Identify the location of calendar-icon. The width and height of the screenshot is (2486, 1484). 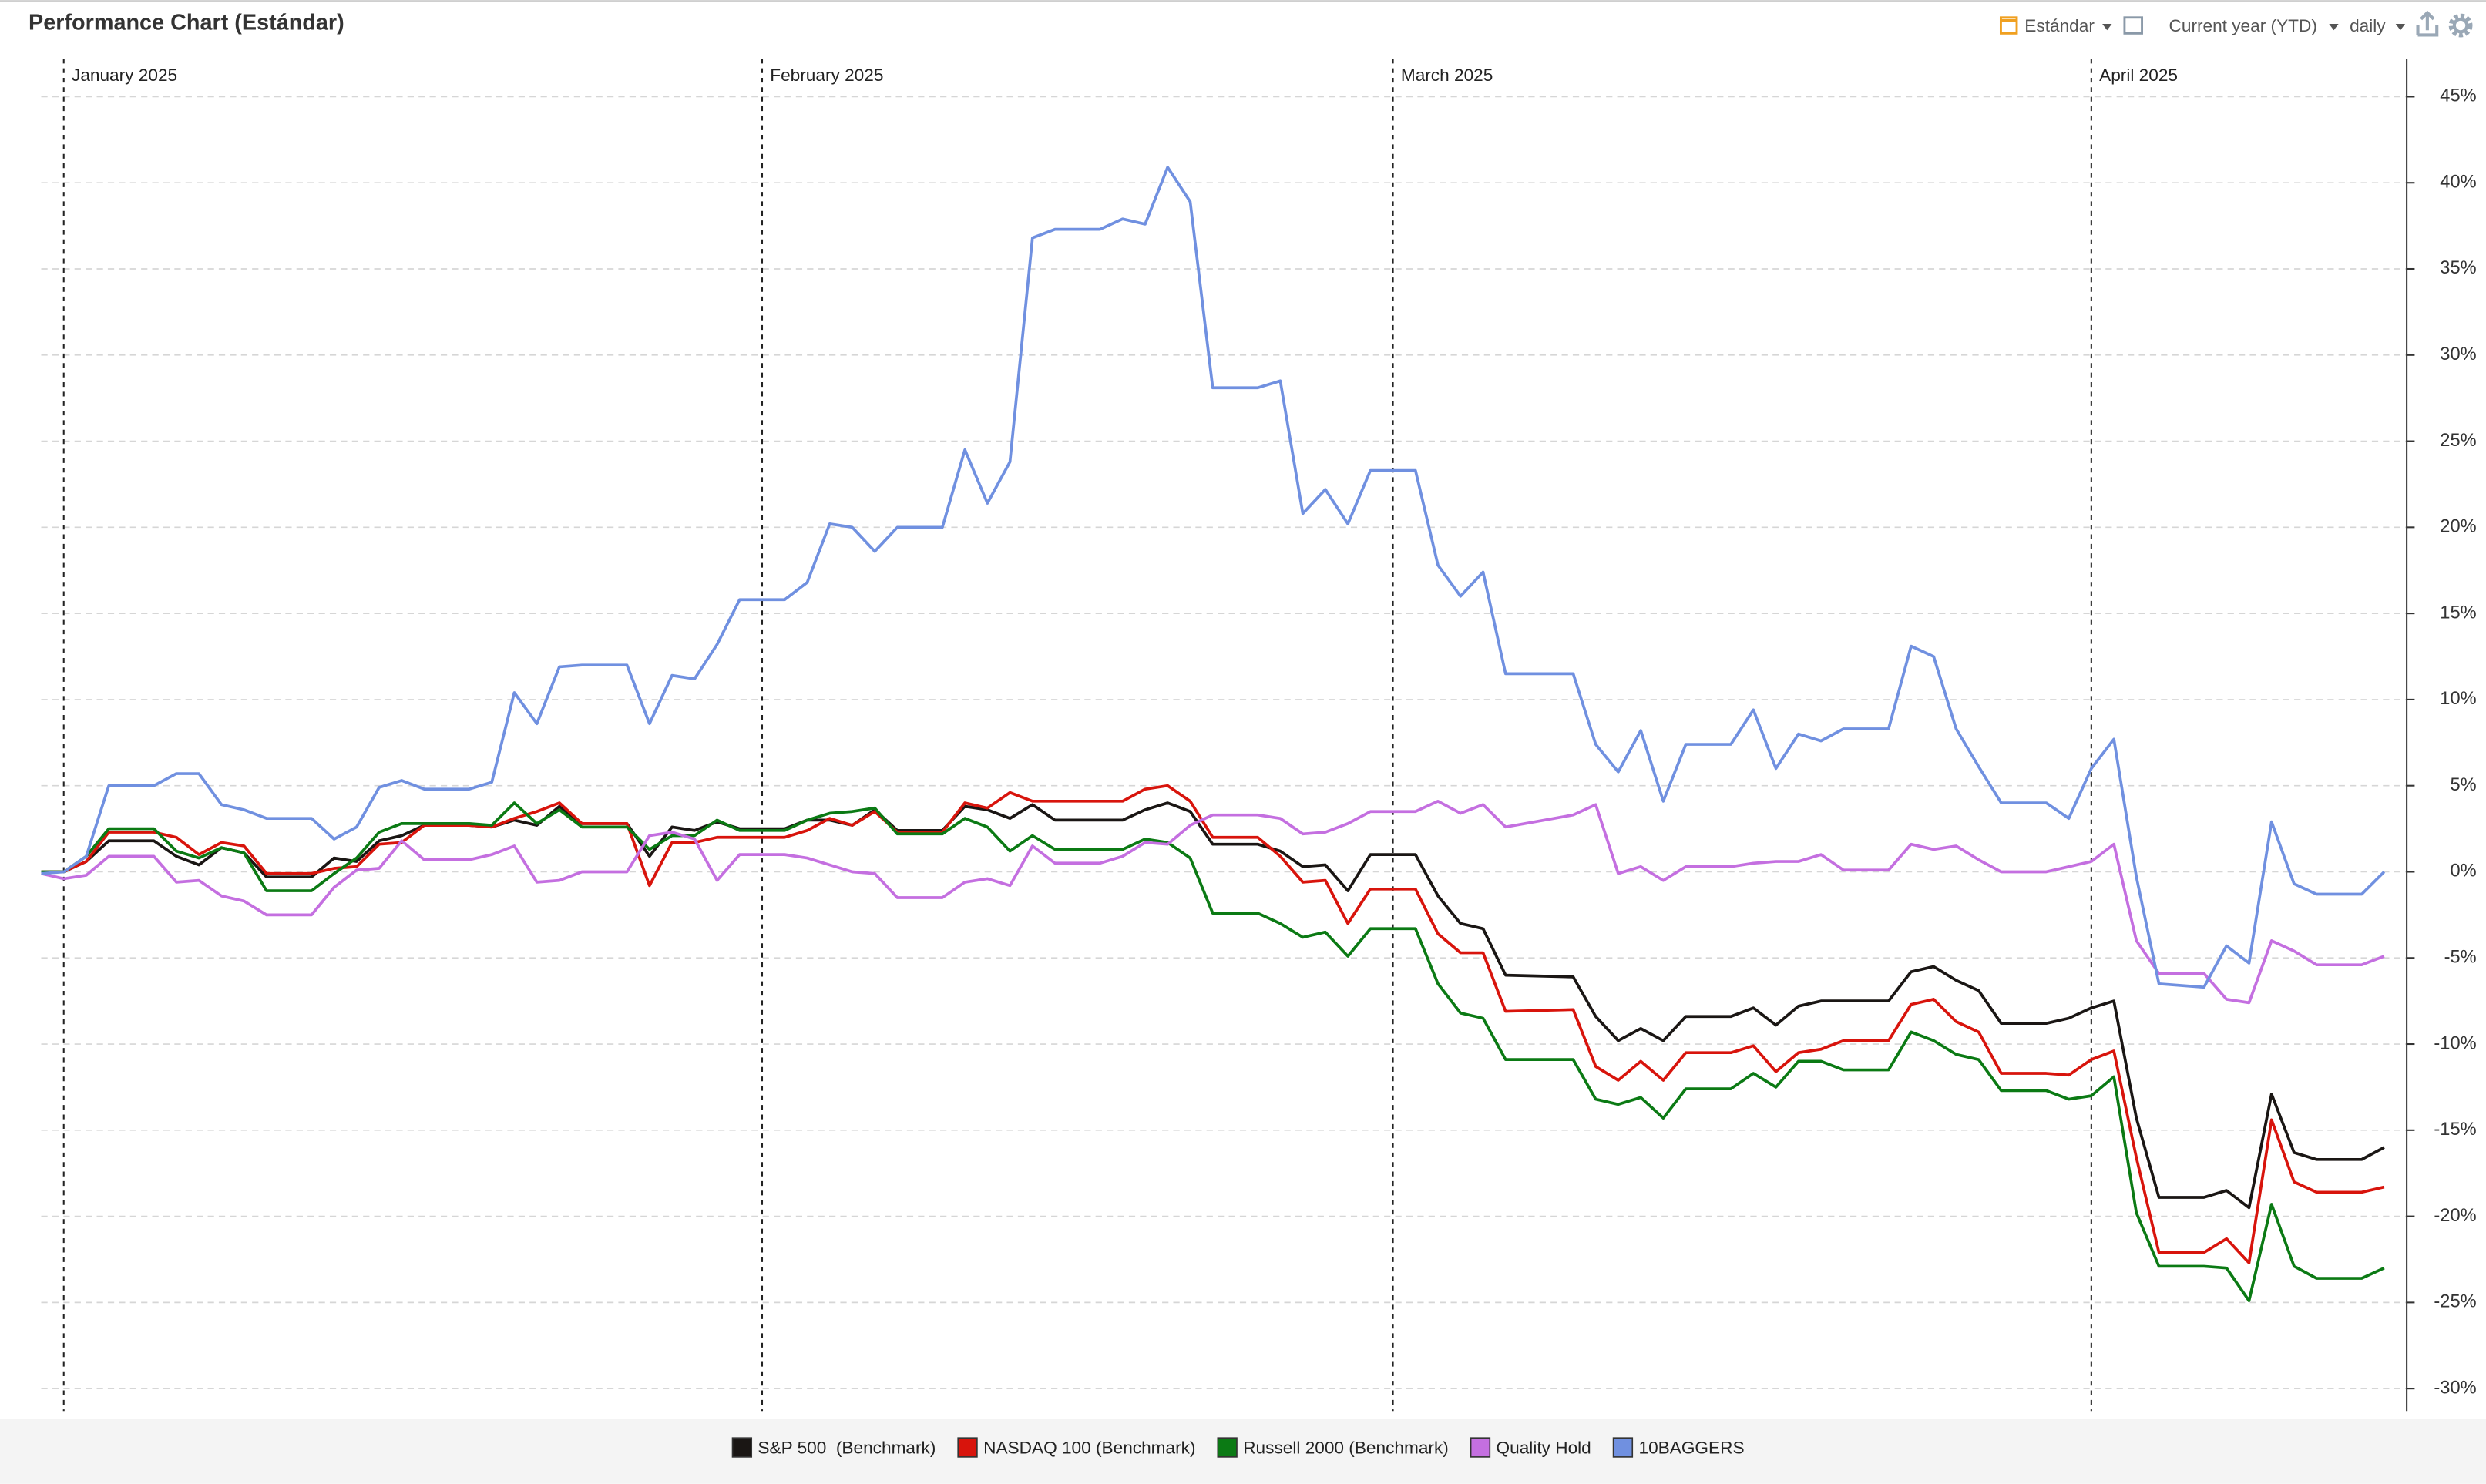
(2009, 25).